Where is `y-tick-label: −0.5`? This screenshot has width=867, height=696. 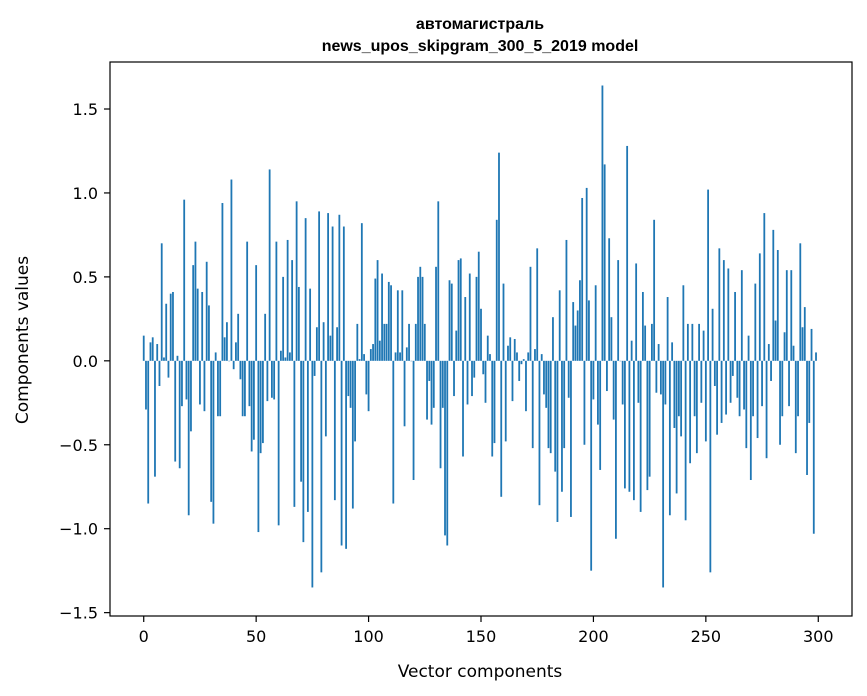
y-tick-label: −0.5 is located at coordinates (78, 445).